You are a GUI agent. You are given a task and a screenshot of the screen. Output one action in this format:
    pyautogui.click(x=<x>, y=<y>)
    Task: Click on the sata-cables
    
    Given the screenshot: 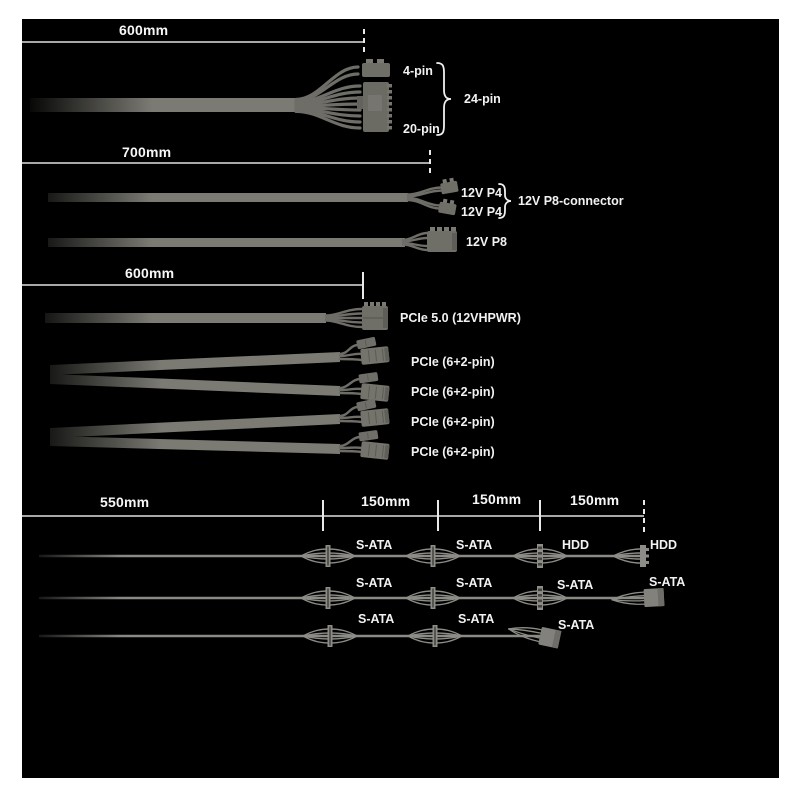 What is the action you would take?
    pyautogui.click(x=352, y=596)
    